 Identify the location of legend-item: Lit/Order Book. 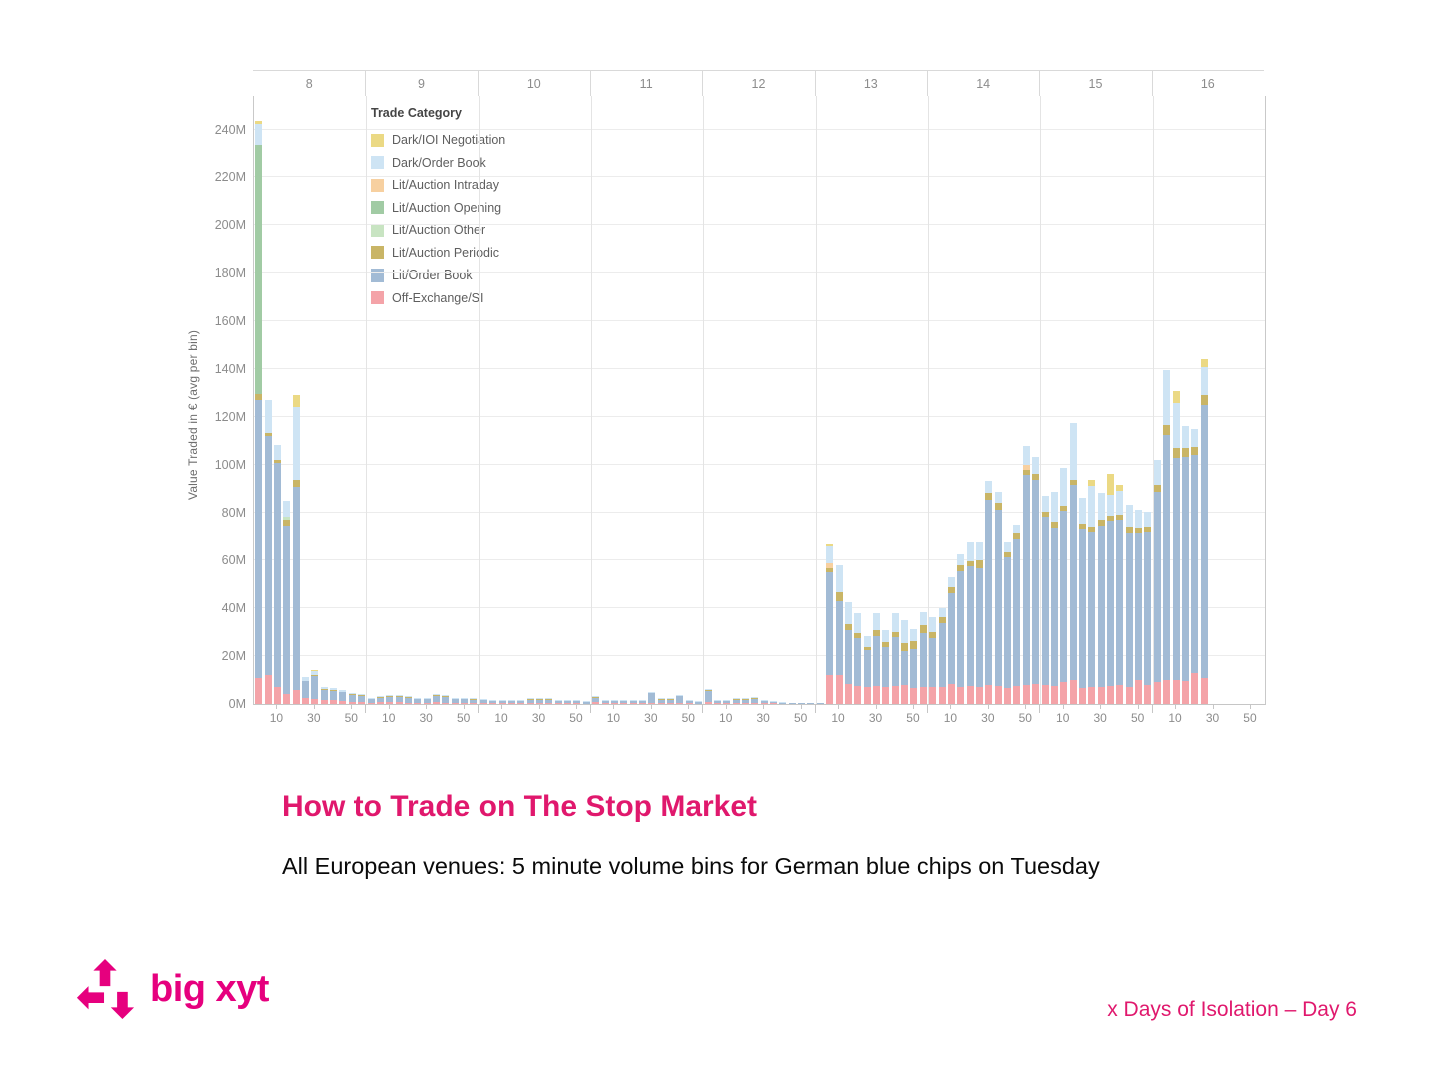
(438, 275).